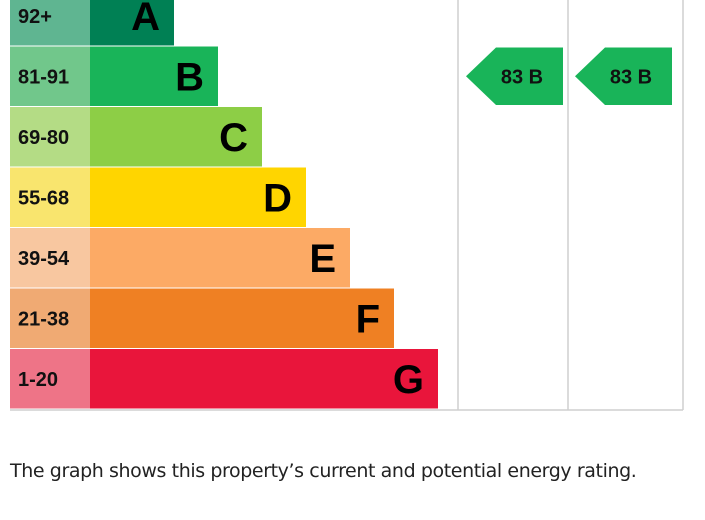 The height and width of the screenshot is (520, 705). I want to click on band-e-bar, so click(220, 258).